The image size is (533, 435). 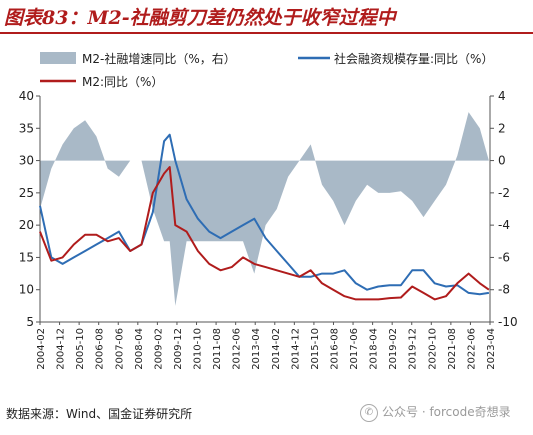 What do you see at coordinates (119, 349) in the screenshot?
I see `x-tick-label: 2007-06` at bounding box center [119, 349].